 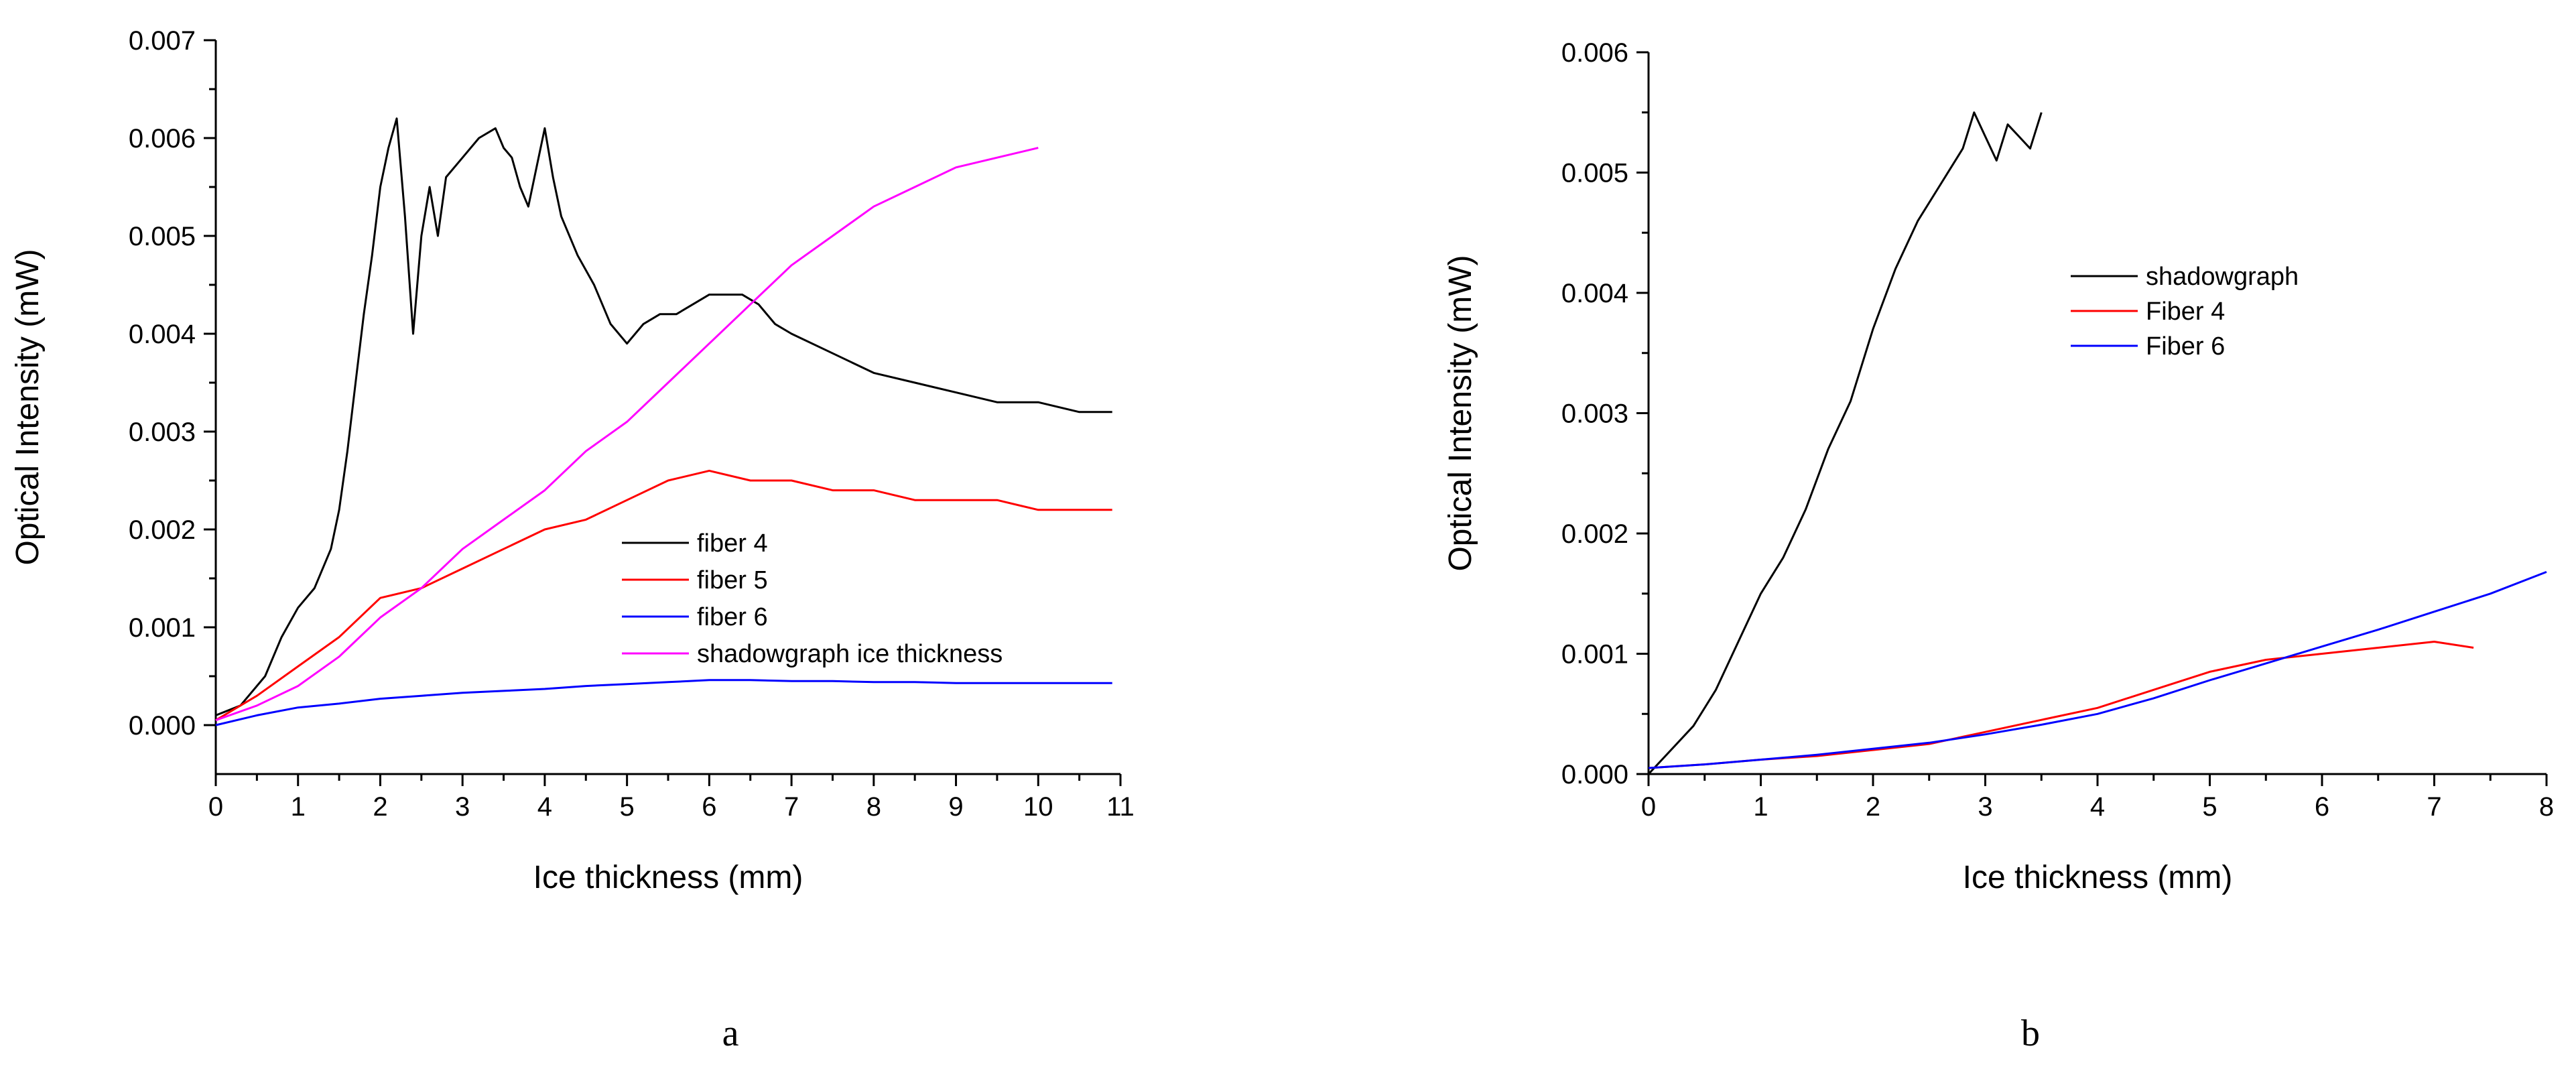 What do you see at coordinates (2222, 277) in the screenshot?
I see `legend-label: shadowgraph` at bounding box center [2222, 277].